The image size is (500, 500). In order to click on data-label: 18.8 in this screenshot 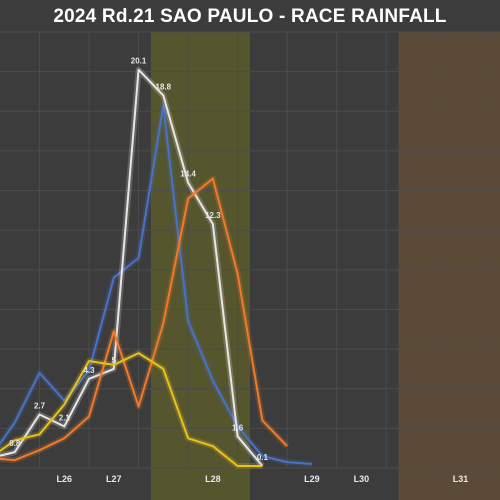, I will do `click(164, 86)`.